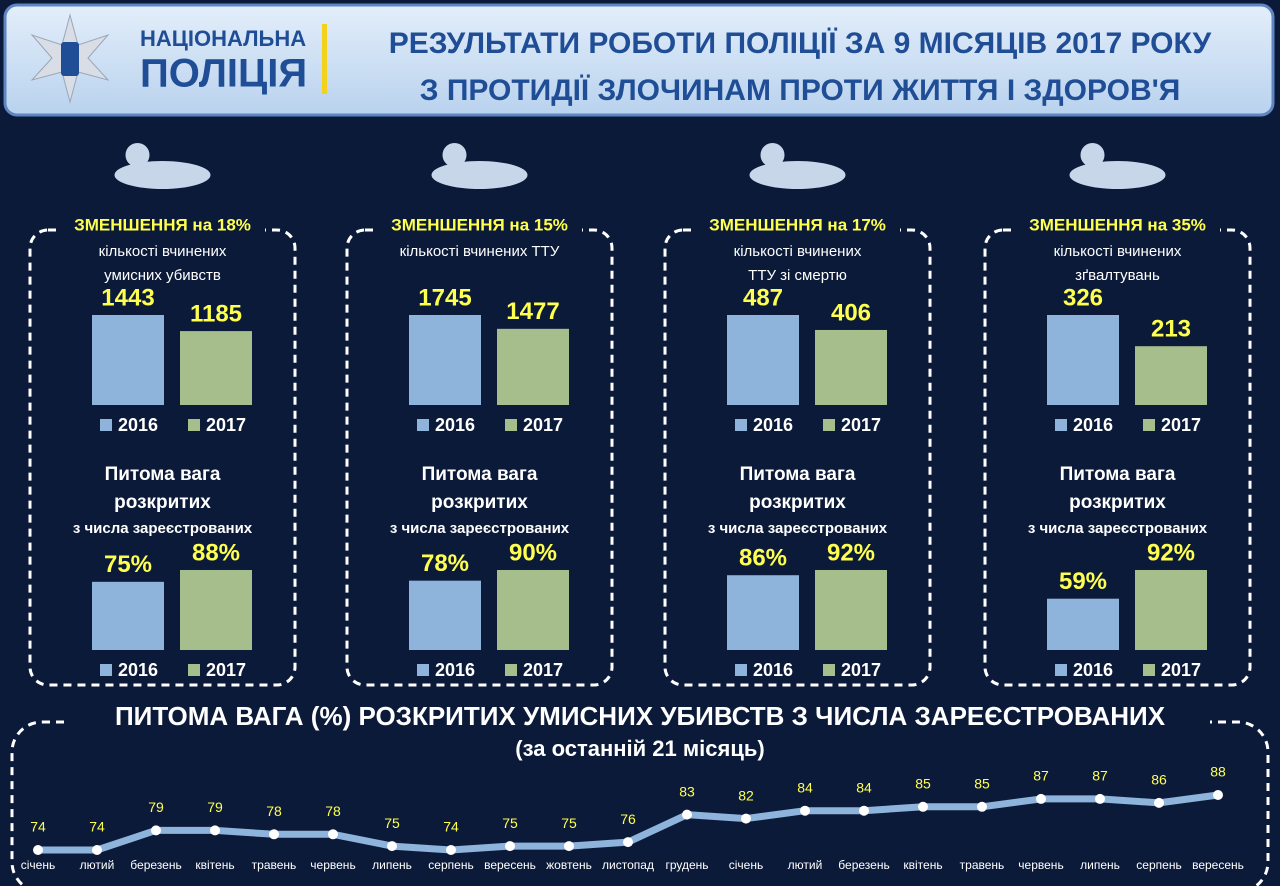 The height and width of the screenshot is (886, 1280). What do you see at coordinates (1158, 865) in the screenshot?
I see `x-tick-label: серпень` at bounding box center [1158, 865].